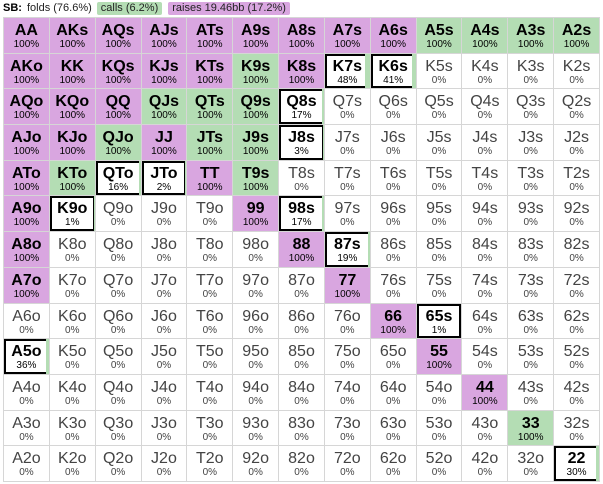 Image resolution: width=603 pixels, height=484 pixels. Describe the element at coordinates (72, 428) in the screenshot. I see `hand-cell-k3o: K3o 0%` at that location.